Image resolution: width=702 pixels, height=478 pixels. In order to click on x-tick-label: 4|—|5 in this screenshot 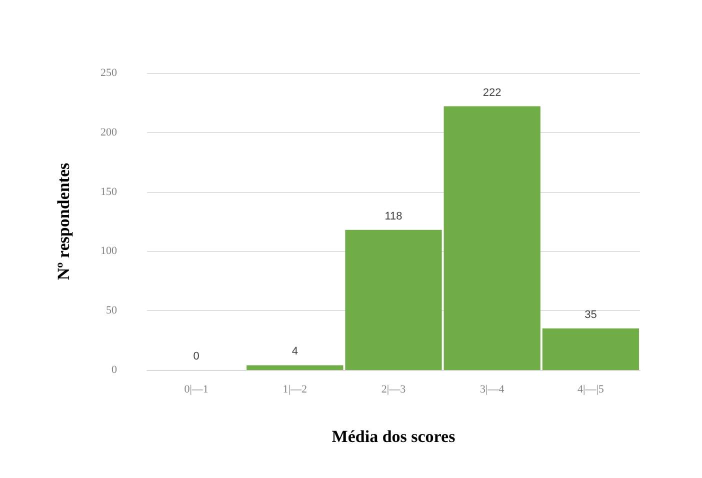, I will do `click(590, 390)`.